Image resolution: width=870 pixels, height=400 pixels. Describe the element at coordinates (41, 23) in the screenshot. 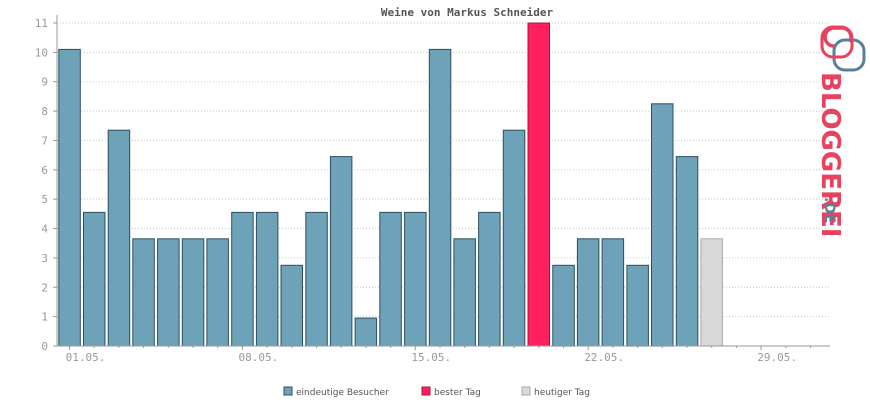

I see `y-tick-label: 11` at that location.